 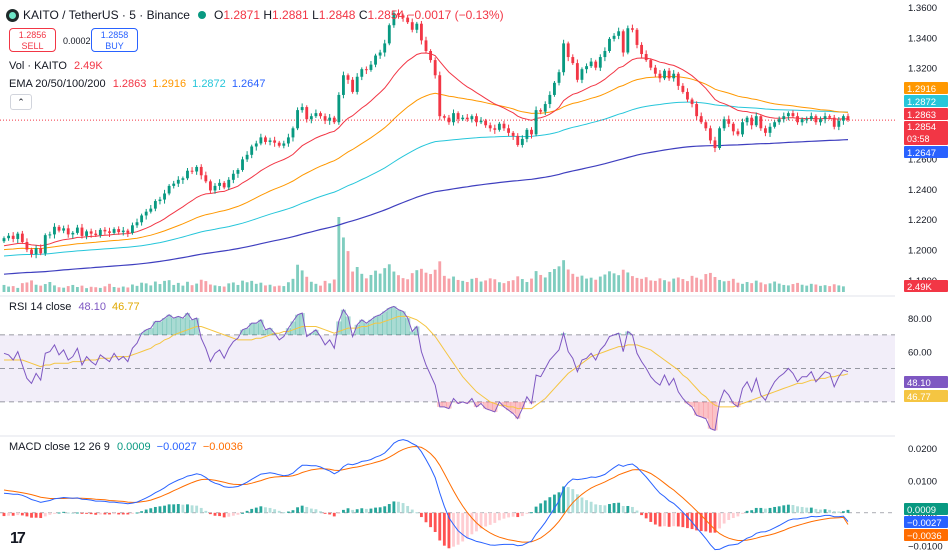 I want to click on ema50-price-label: 1.2916, so click(x=921, y=89).